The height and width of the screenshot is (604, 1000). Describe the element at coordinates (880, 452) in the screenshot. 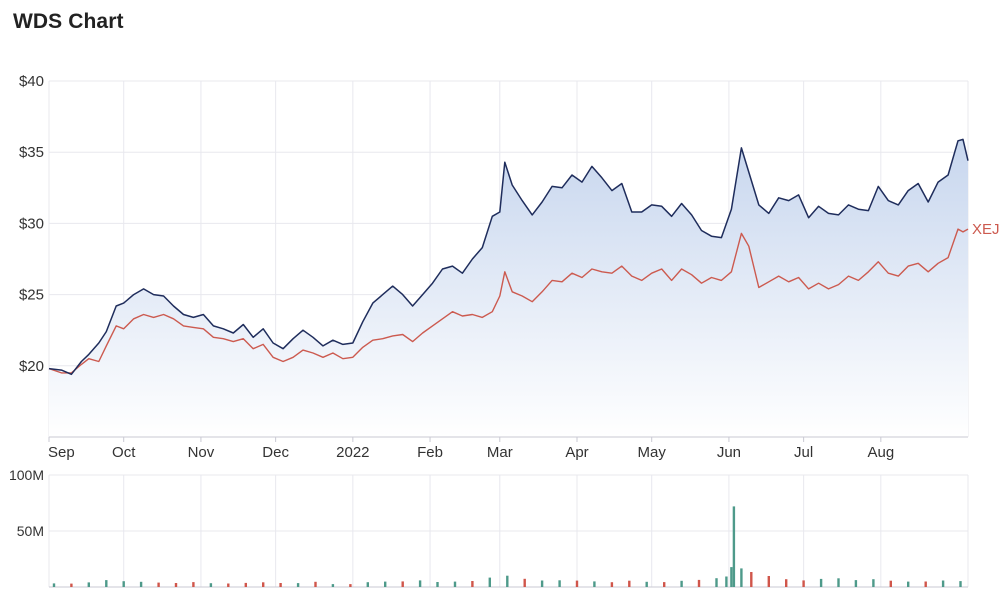

I see `x-tick-label: Aug` at that location.